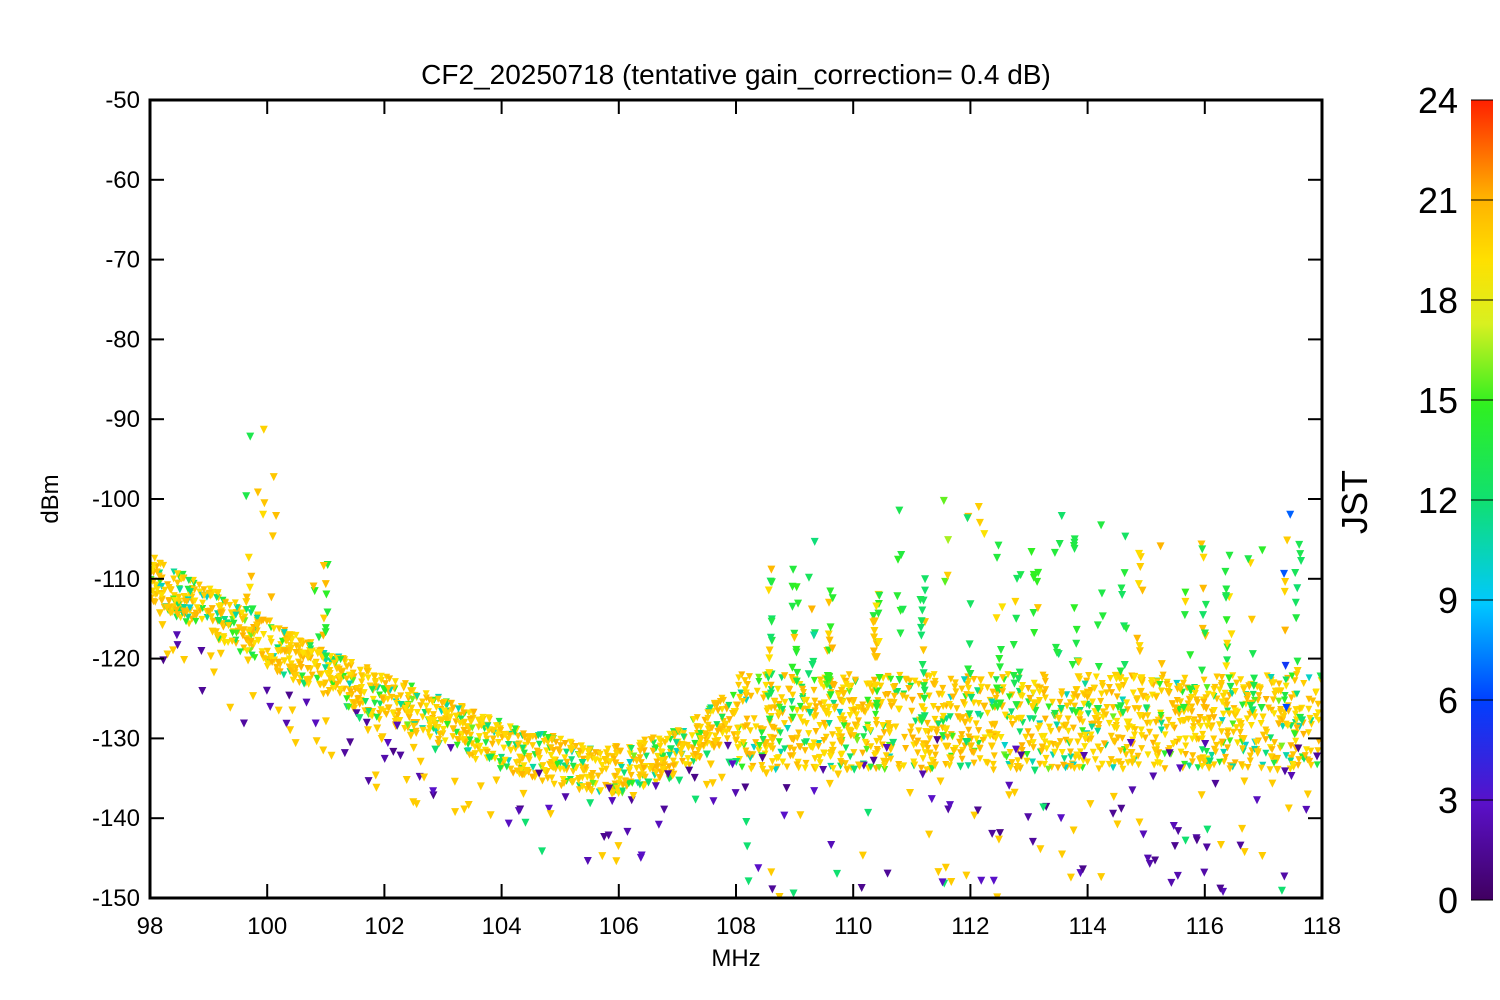 The width and height of the screenshot is (1500, 1000). What do you see at coordinates (1087, 926) in the screenshot?
I see `x-tick-label: 114` at bounding box center [1087, 926].